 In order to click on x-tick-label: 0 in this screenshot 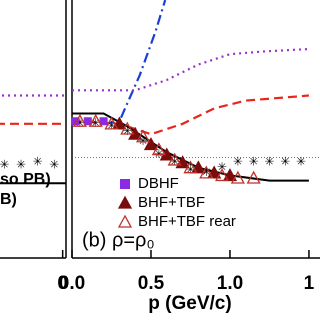, I will do `click(62, 283)`.